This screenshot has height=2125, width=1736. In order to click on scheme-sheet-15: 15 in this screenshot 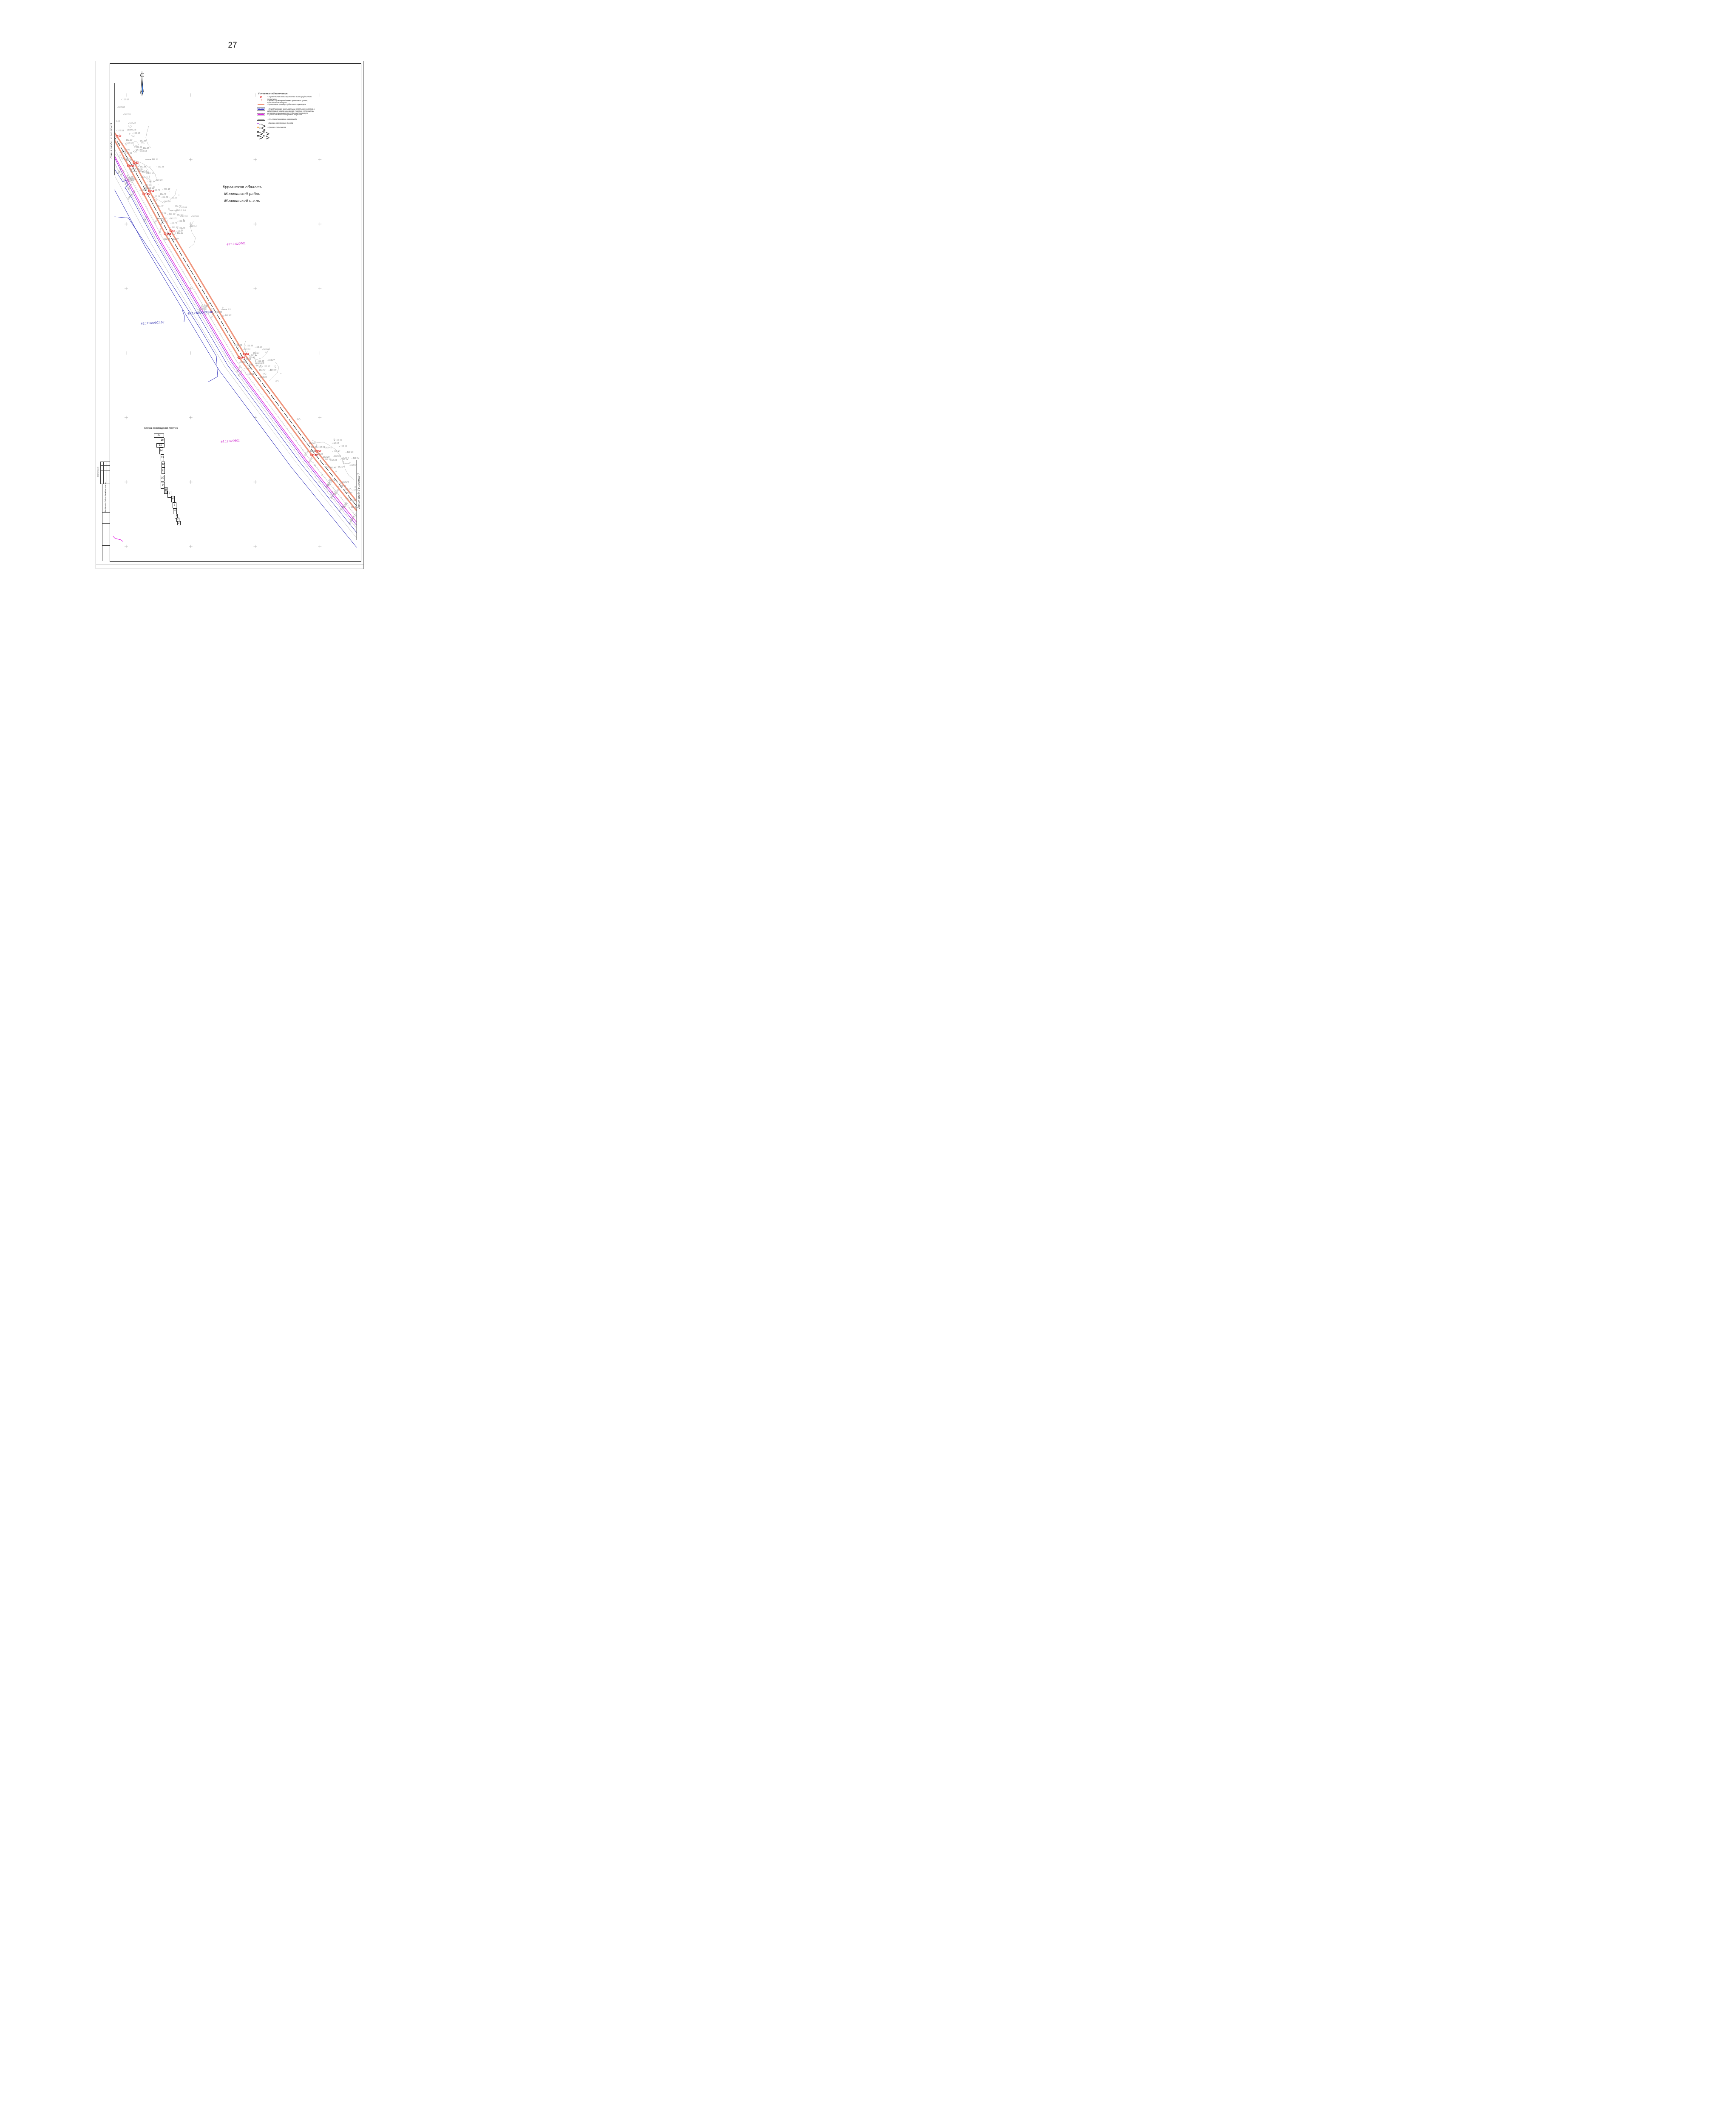, I will do `click(161, 445)`.